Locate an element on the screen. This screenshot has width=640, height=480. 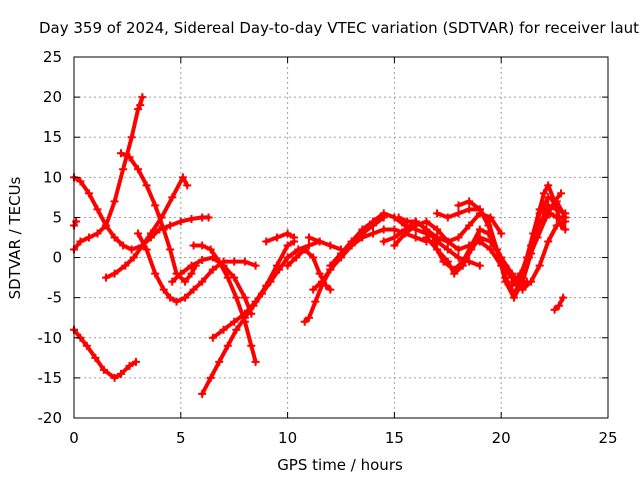
x-tick-label: 15 is located at coordinates (394, 438).